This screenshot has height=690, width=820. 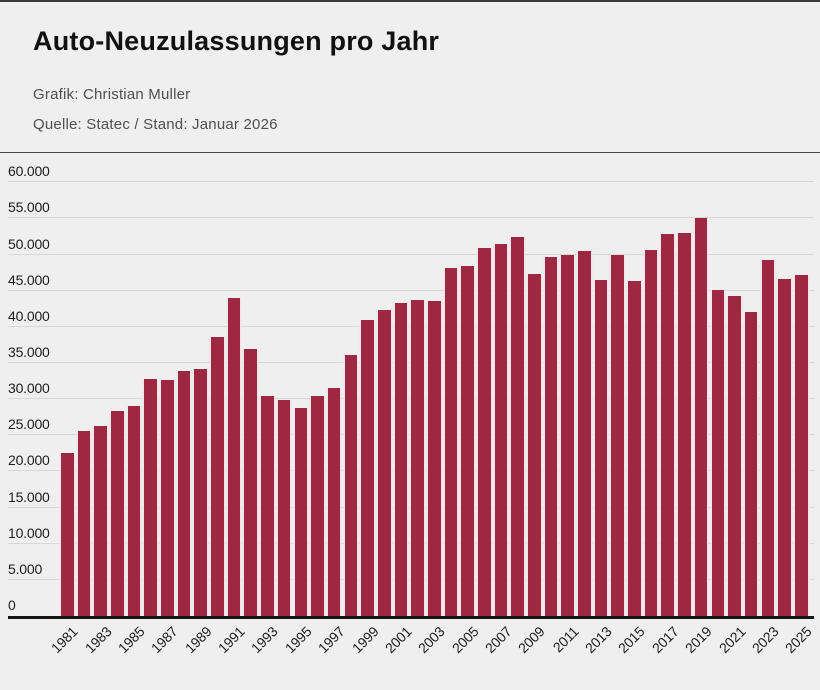 I want to click on gridline-25.000, so click(x=411, y=435).